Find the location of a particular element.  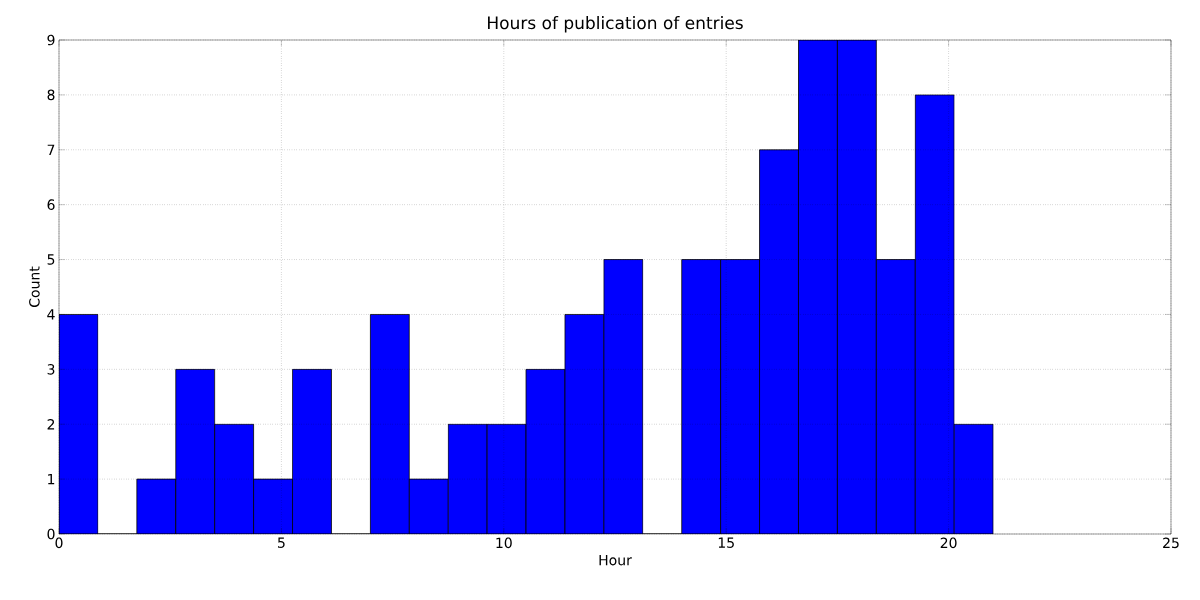

x-axis-title: Hour is located at coordinates (615, 560).